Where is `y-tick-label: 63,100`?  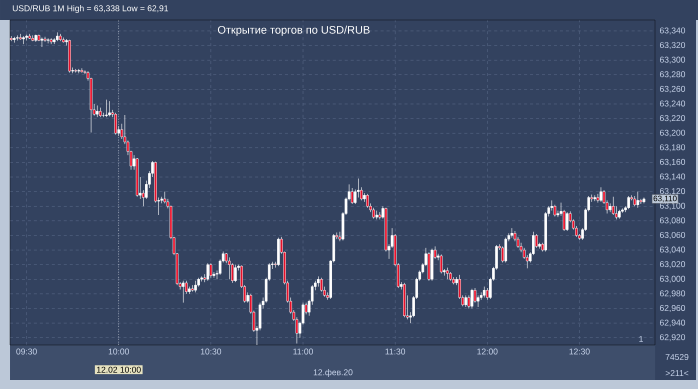
y-tick-label: 63,100 is located at coordinates (673, 206).